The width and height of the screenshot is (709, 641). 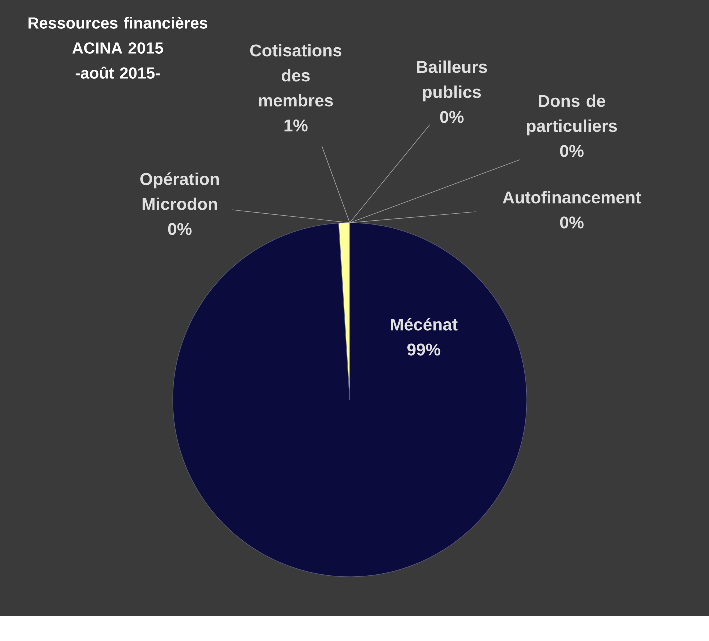 What do you see at coordinates (424, 350) in the screenshot?
I see `data-label: 99%` at bounding box center [424, 350].